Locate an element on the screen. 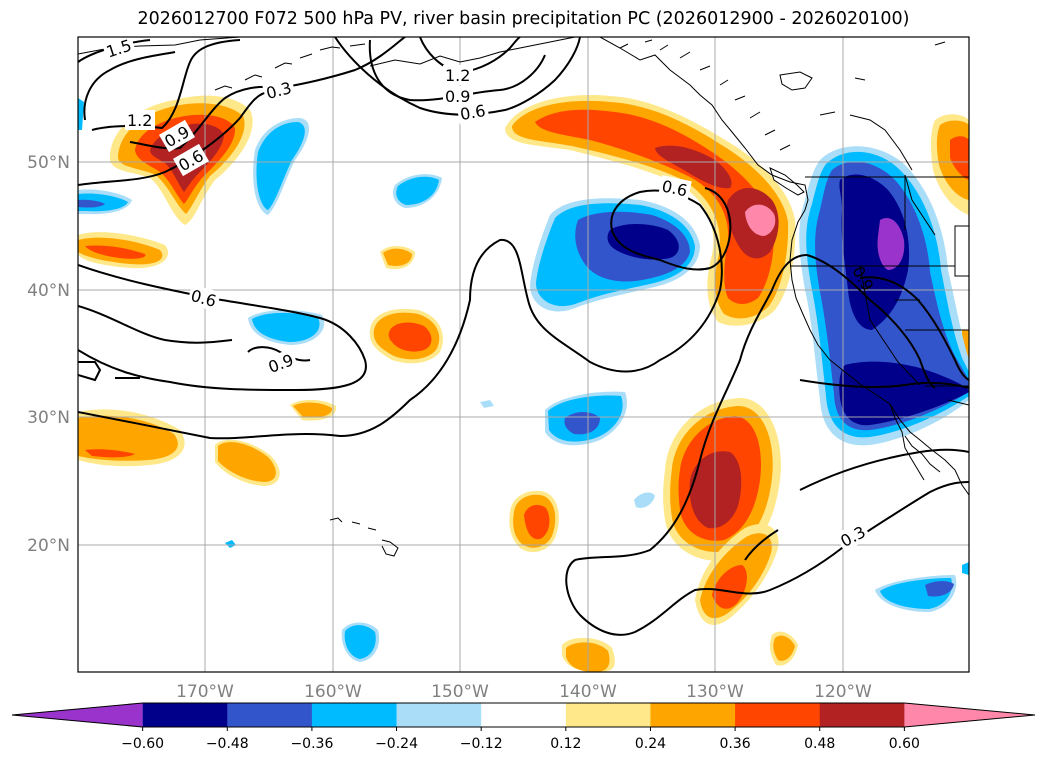 Image resolution: width=1047 pixels, height=765 pixels. lon-label: 140°W is located at coordinates (588, 692).